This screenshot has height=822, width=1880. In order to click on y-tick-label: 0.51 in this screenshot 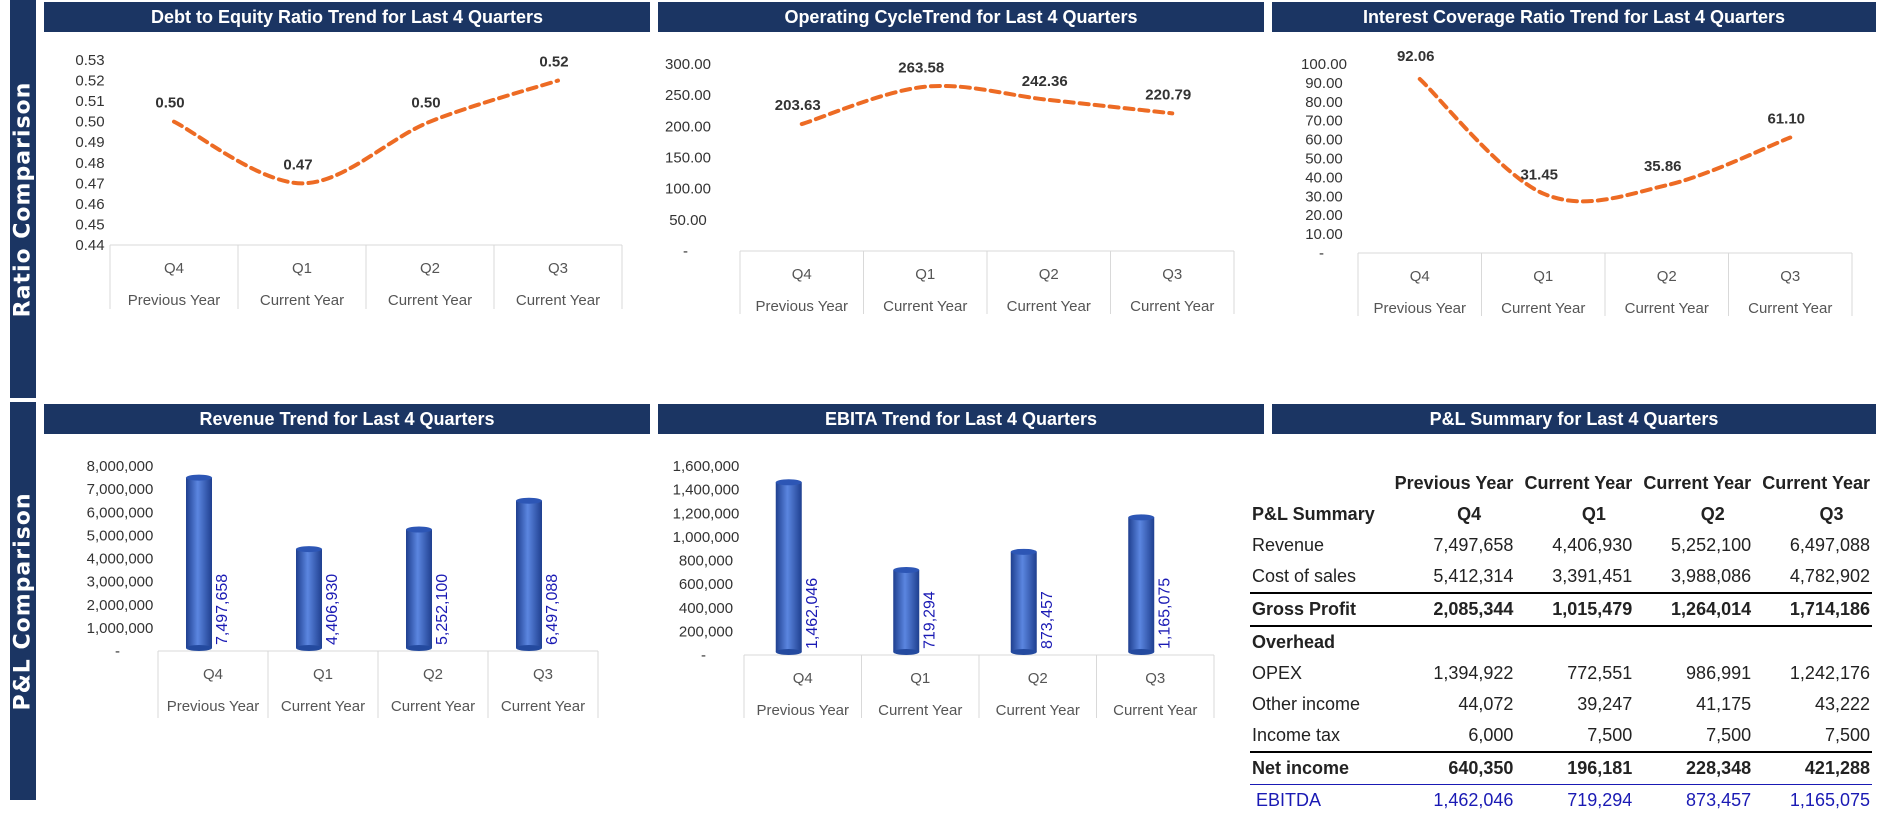, I will do `click(89, 101)`.